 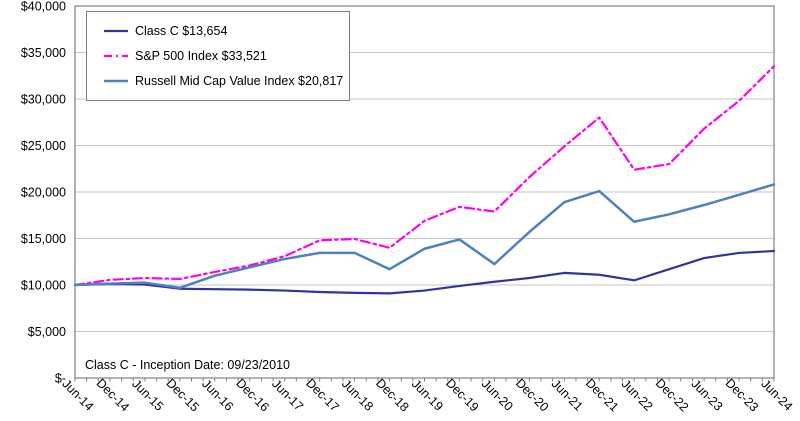 What do you see at coordinates (252, 395) in the screenshot?
I see `x-axis-label: Dec-16` at bounding box center [252, 395].